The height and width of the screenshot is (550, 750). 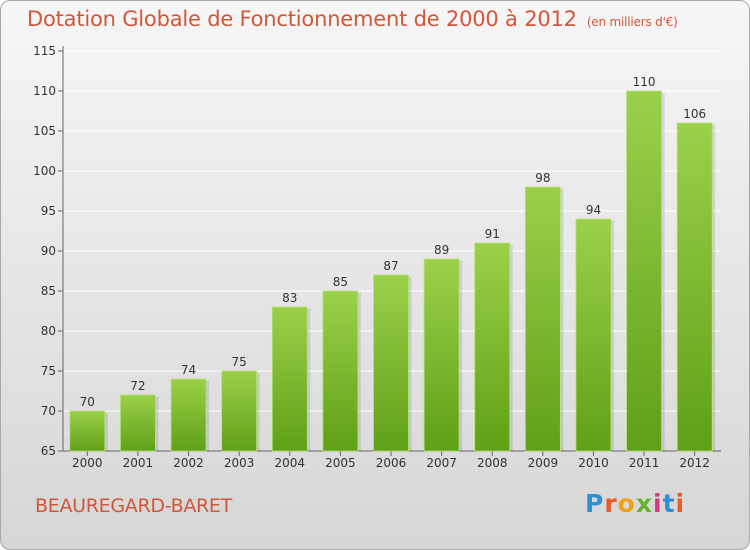 I want to click on x-tick-label: 2012, so click(x=694, y=463).